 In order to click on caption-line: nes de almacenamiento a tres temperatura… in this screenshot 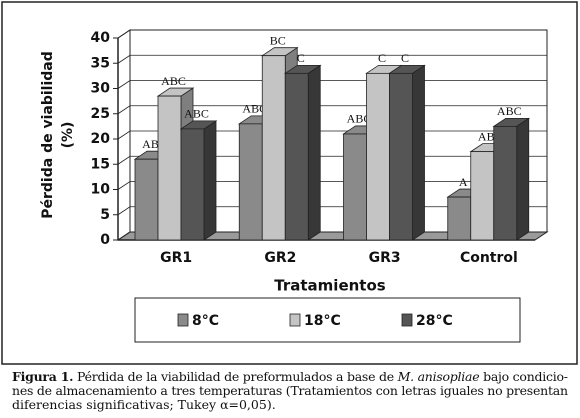, I will do `click(290, 390)`.